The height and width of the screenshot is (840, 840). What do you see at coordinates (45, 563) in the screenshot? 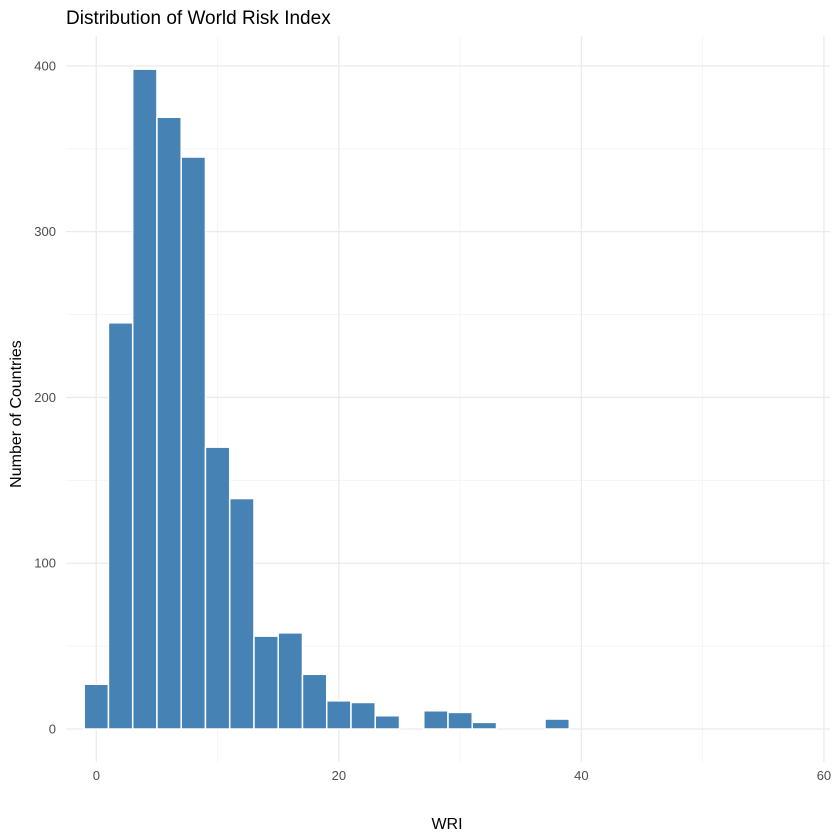
I see `y-tick-label: 100` at bounding box center [45, 563].